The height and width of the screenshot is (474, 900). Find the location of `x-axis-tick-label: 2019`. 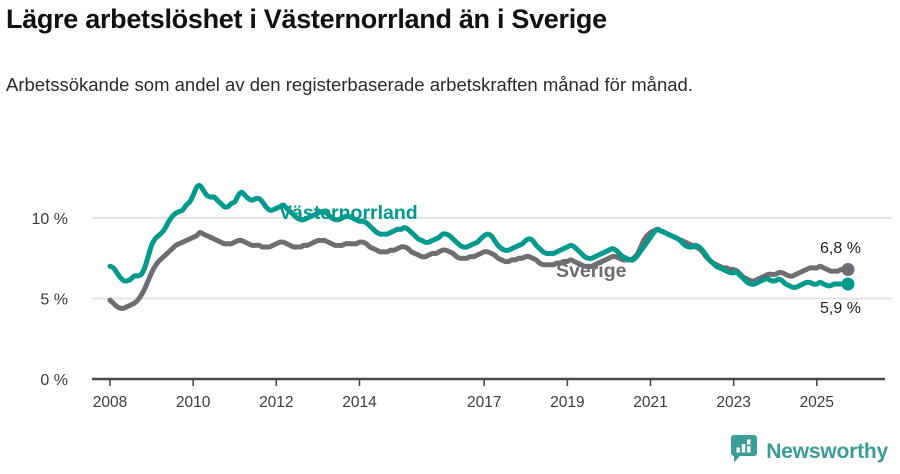

x-axis-tick-label: 2019 is located at coordinates (567, 402).